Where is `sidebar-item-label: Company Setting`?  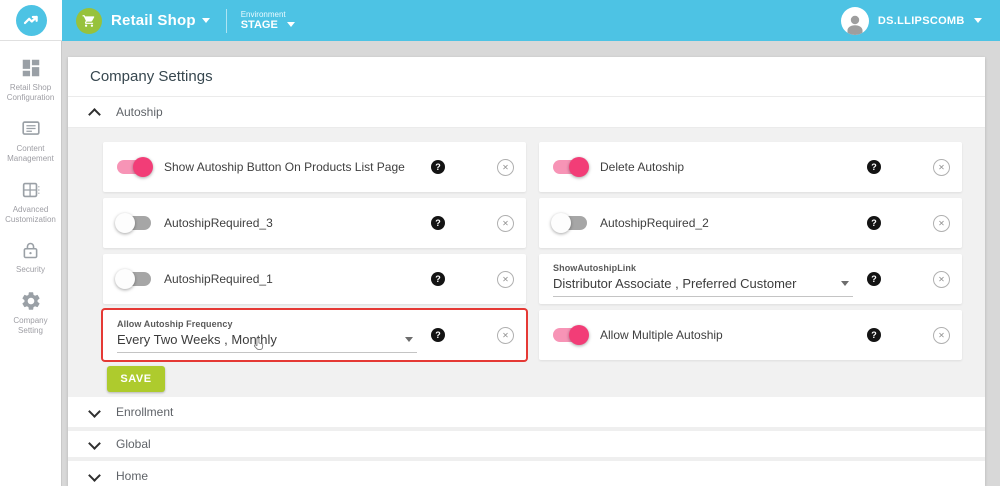
sidebar-item-label: Company Setting is located at coordinates (30, 325).